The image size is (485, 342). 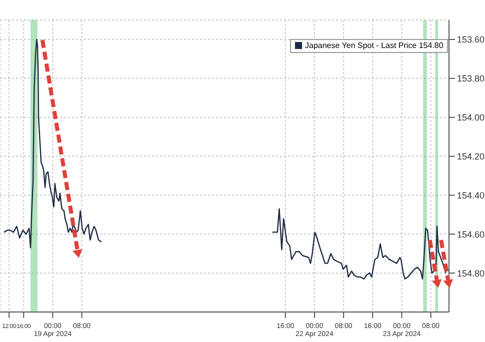 I want to click on y-tick-label: 154.40, so click(x=471, y=195).